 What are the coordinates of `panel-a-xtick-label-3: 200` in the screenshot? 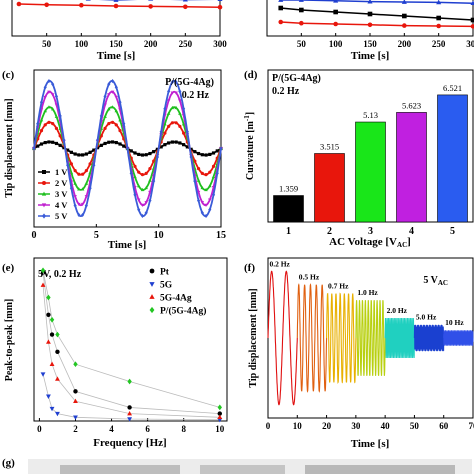 It's located at (151, 44).